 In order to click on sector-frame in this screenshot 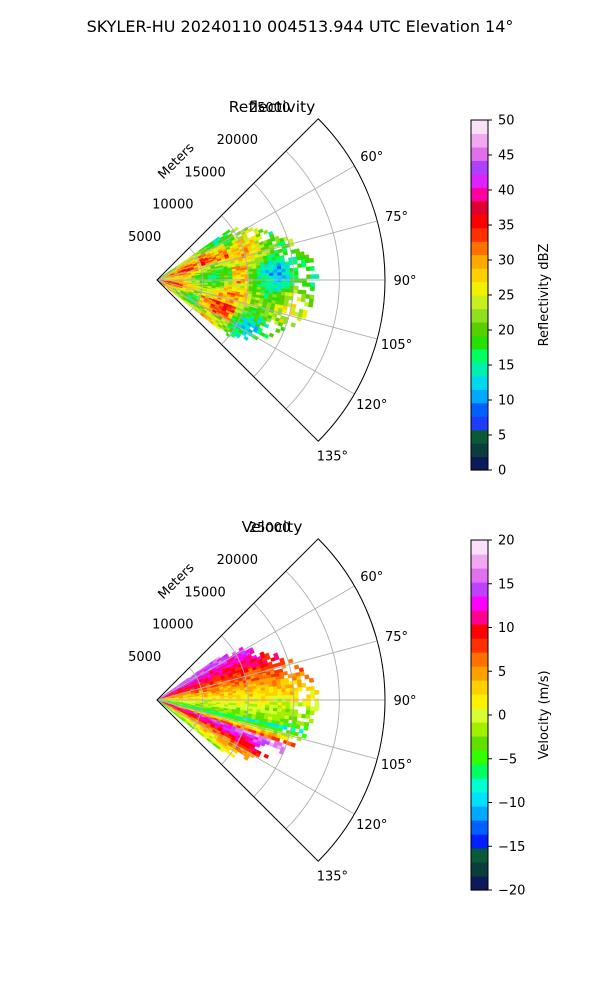, I will do `click(271, 700)`.